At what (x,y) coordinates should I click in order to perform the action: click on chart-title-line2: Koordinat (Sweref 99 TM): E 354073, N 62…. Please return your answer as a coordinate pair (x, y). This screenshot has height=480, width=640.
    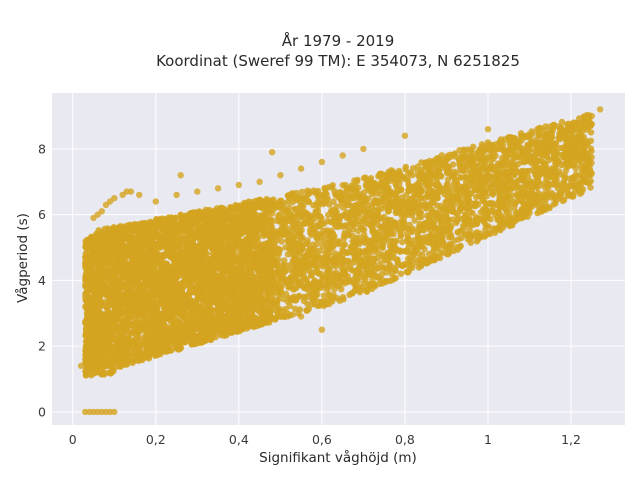
    Looking at the image, I should click on (338, 61).